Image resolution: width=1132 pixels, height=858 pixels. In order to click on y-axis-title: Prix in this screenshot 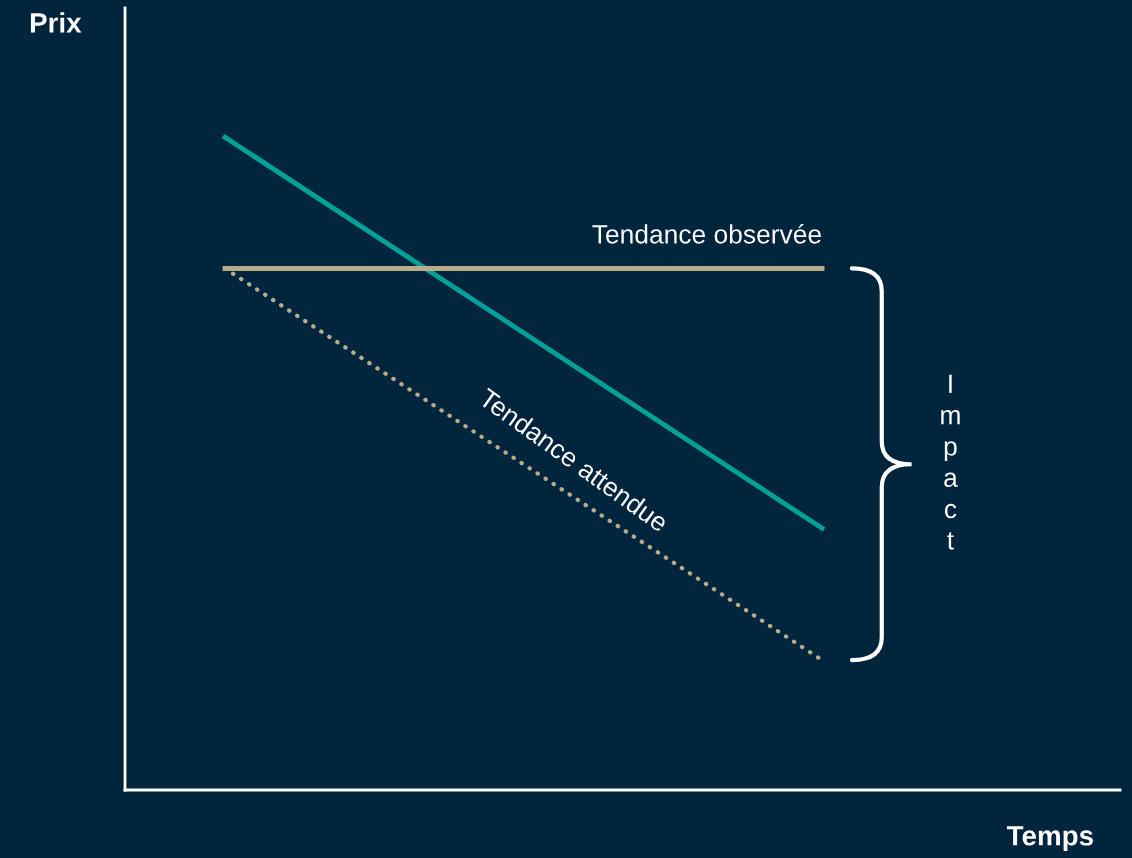, I will do `click(56, 22)`.